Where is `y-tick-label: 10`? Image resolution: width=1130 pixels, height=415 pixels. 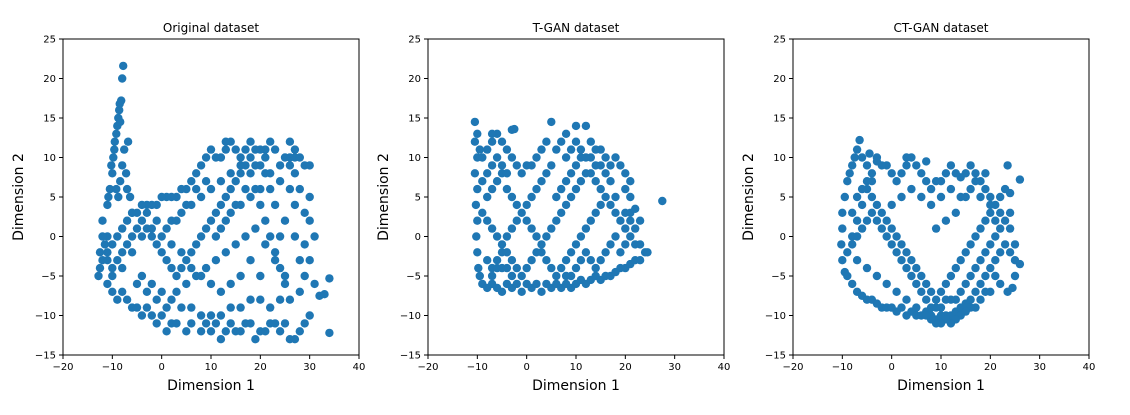
y-tick-label: 10 is located at coordinates (414, 158).